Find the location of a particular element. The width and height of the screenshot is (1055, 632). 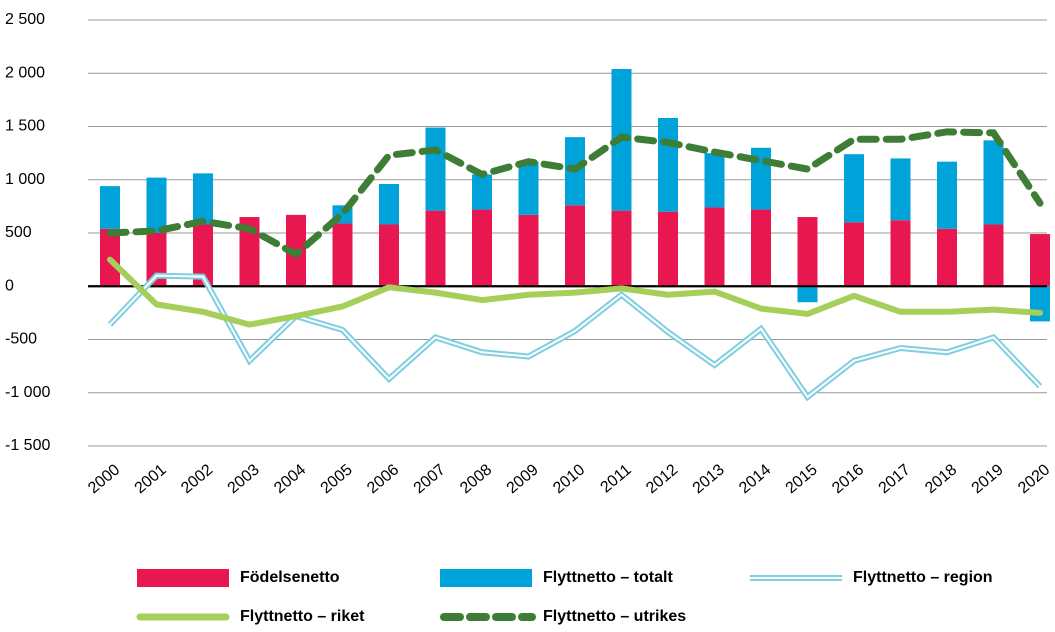

x-tick-label: 2017 is located at coordinates (895, 479).